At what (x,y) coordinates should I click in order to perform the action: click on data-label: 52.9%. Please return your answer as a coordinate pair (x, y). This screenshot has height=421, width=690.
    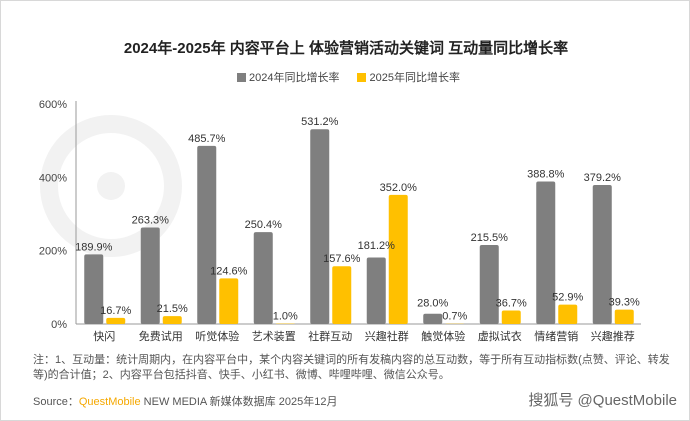
    Looking at the image, I should click on (567, 298).